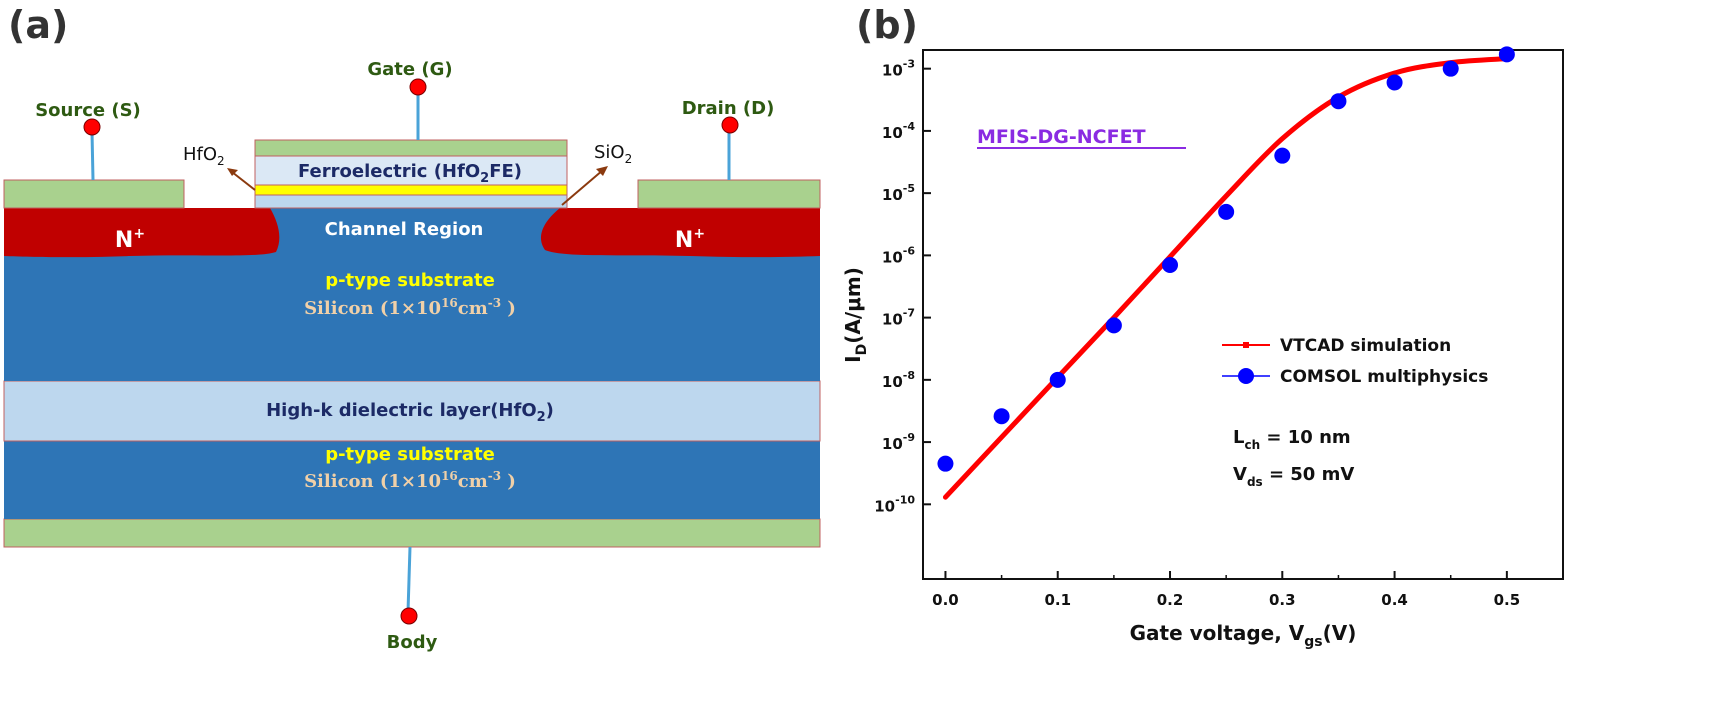  What do you see at coordinates (894, 504) in the screenshot?
I see `y-tick-label: 10⁻¹⁰` at bounding box center [894, 504].